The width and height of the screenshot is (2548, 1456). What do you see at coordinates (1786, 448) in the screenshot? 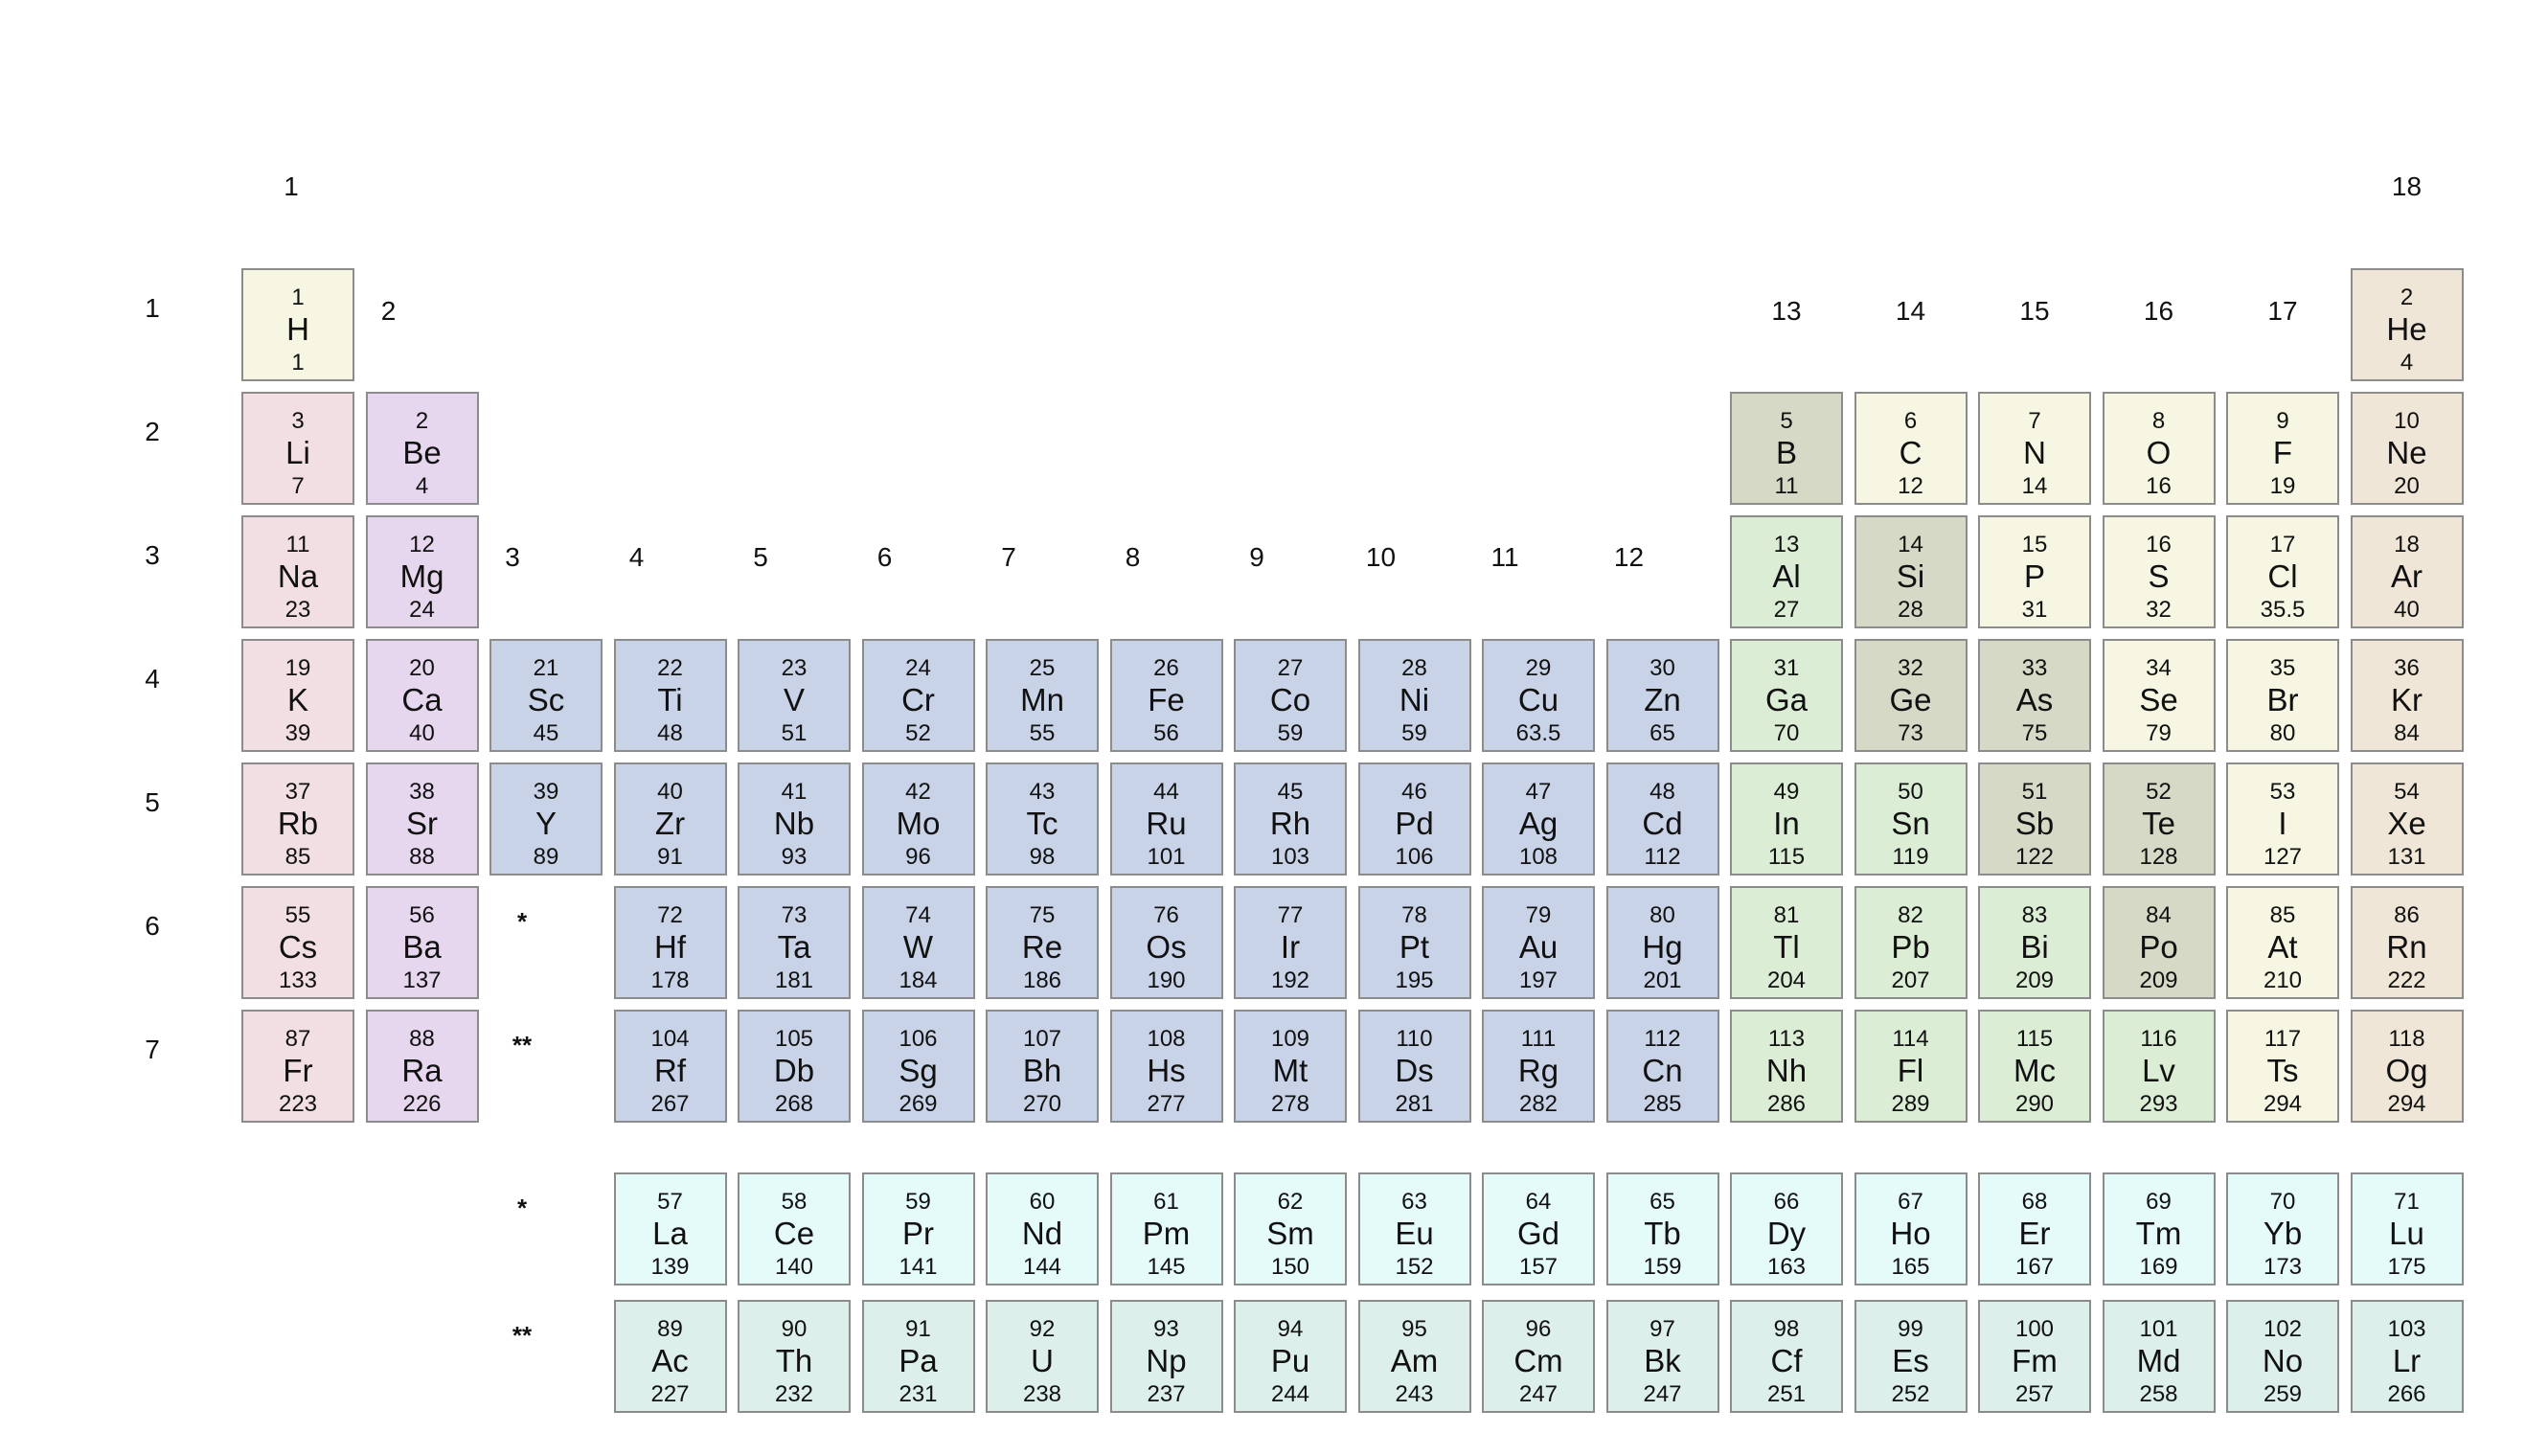
I see `element-b: 5 B 11` at bounding box center [1786, 448].